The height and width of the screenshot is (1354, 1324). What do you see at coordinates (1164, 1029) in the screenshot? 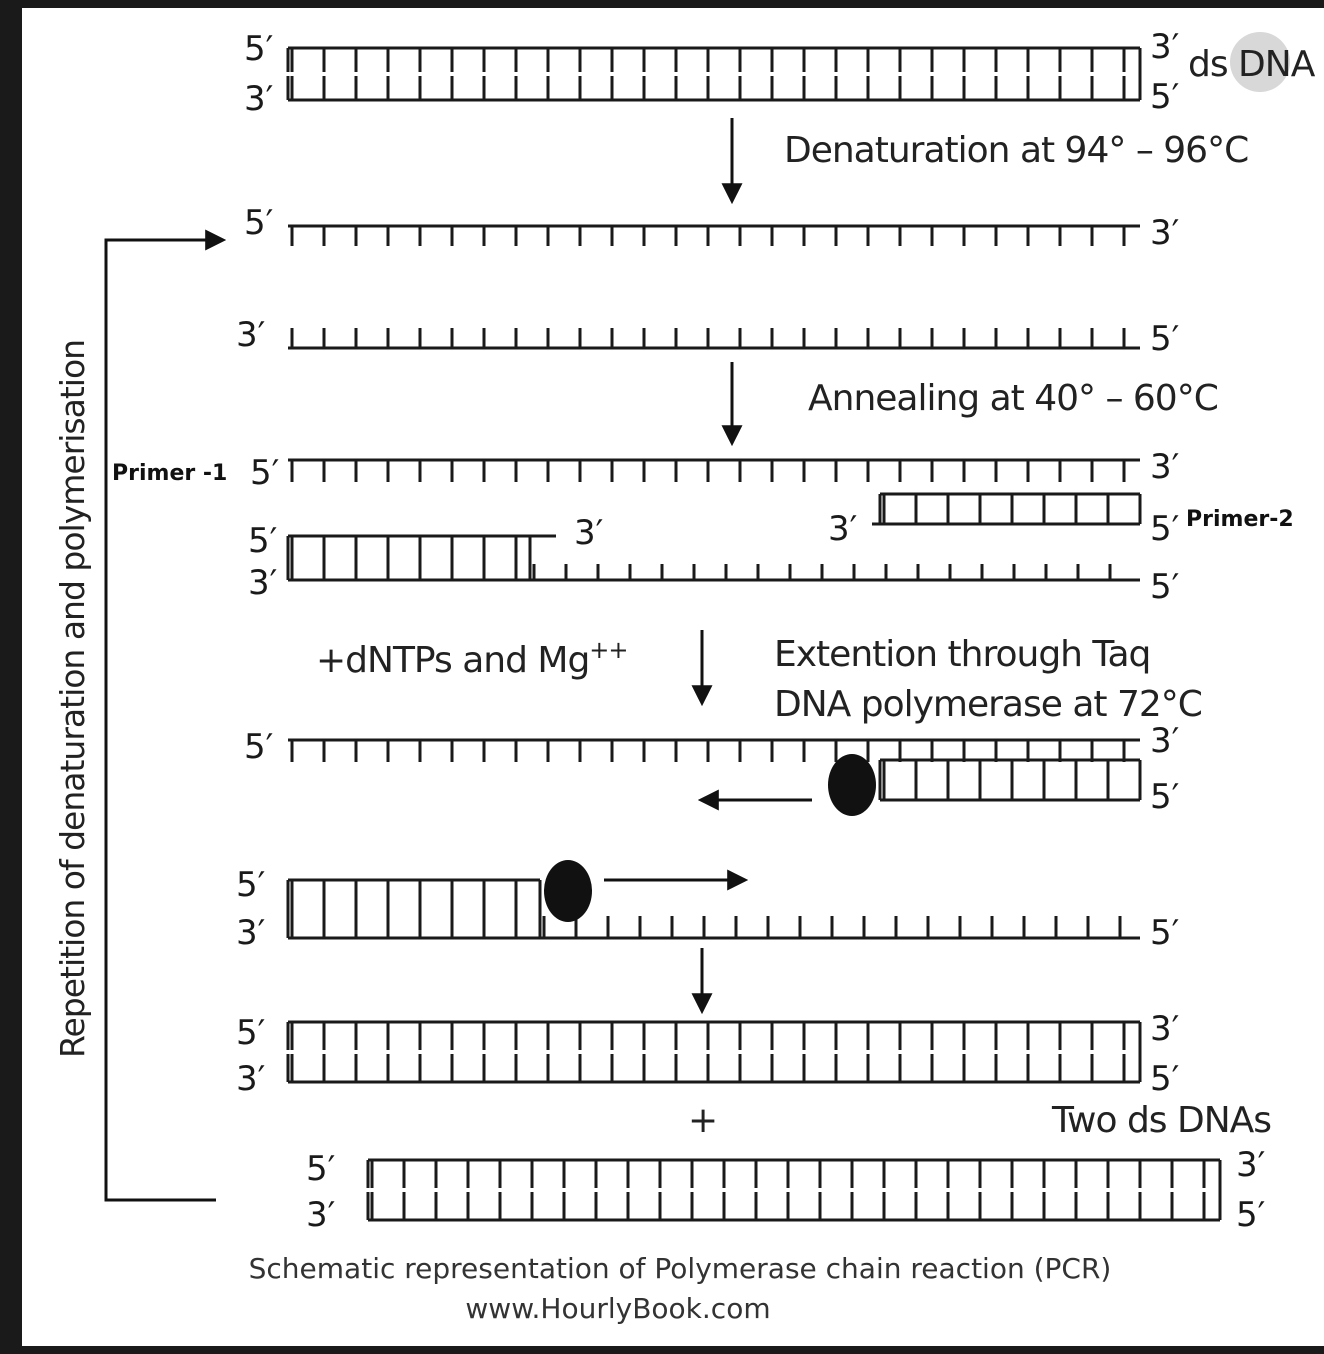
I see `end-3-r9-right: 3′` at bounding box center [1164, 1029].